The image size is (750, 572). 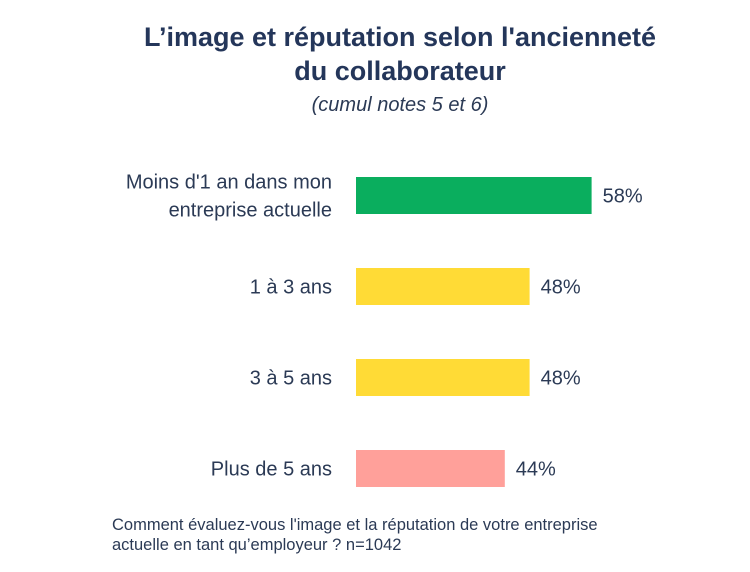 What do you see at coordinates (291, 379) in the screenshot?
I see `category-label: 3 à 5 ans` at bounding box center [291, 379].